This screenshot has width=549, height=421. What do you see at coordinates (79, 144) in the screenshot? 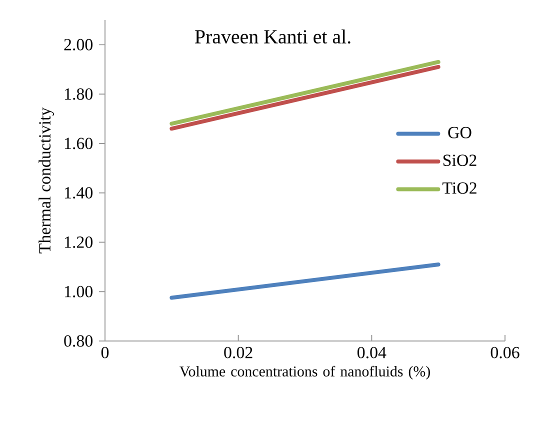
I see `y-tick-label: 1.60` at bounding box center [79, 144].